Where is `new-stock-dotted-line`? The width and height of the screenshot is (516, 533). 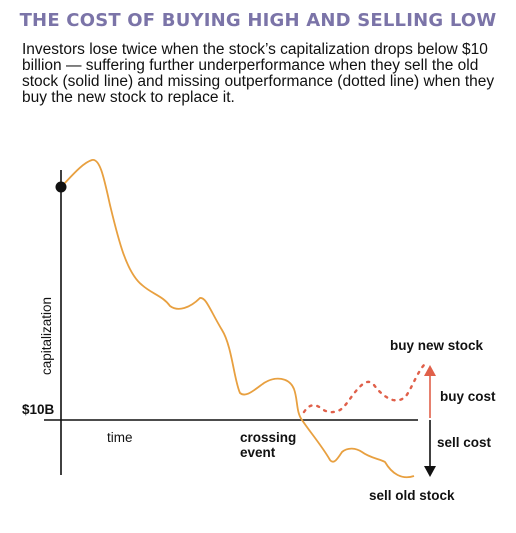 new-stock-dotted-line is located at coordinates (365, 387).